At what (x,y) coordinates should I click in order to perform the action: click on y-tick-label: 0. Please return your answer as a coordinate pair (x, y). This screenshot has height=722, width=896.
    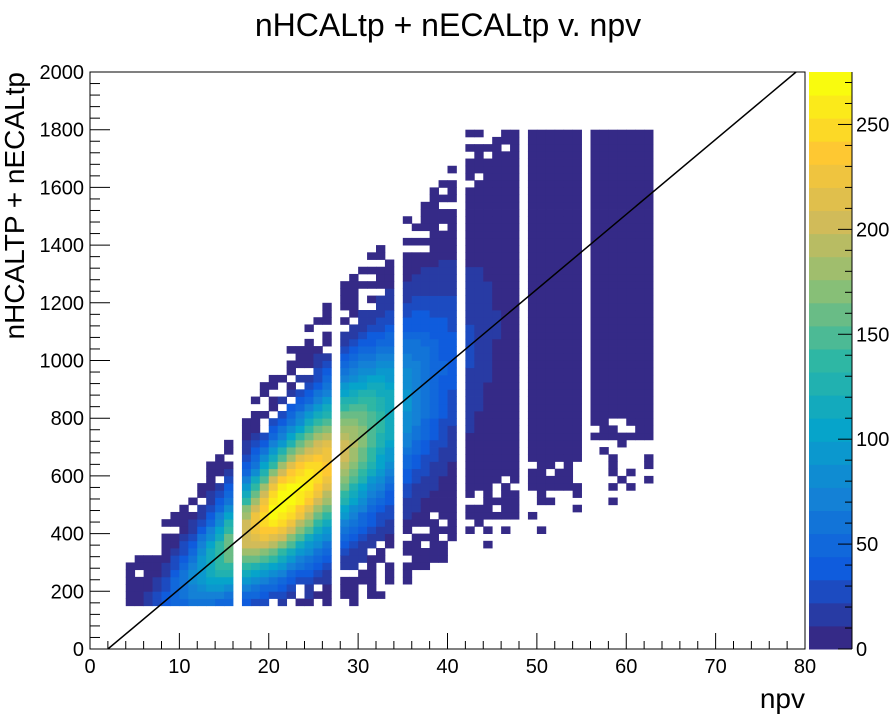
    Looking at the image, I should click on (78, 650).